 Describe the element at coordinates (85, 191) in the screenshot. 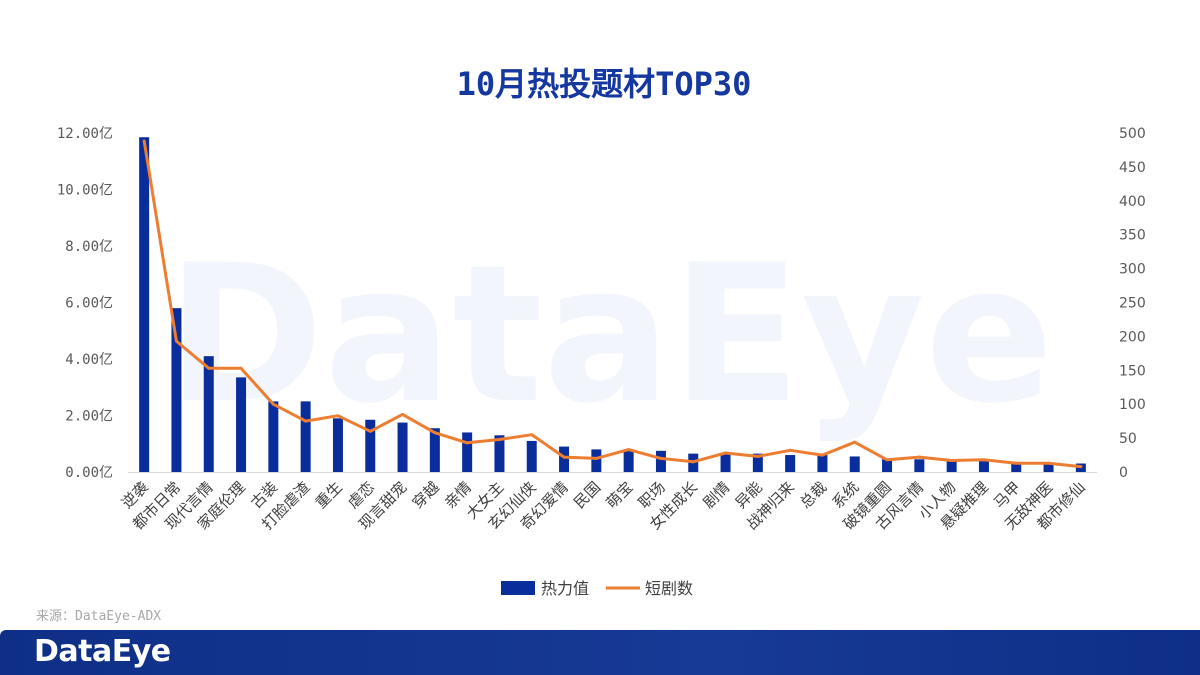

I see `left-axis-tick-label: 10.00亿` at that location.